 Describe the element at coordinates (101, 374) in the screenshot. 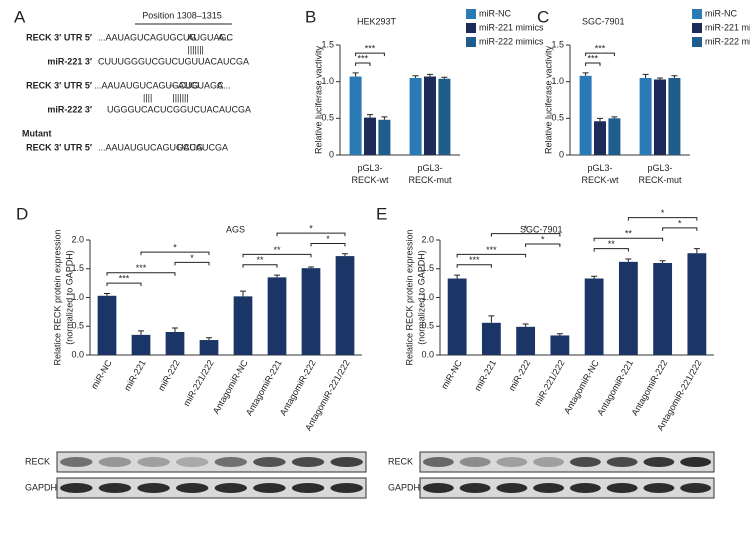

I see `x-tick-label: miR-NC` at that location.